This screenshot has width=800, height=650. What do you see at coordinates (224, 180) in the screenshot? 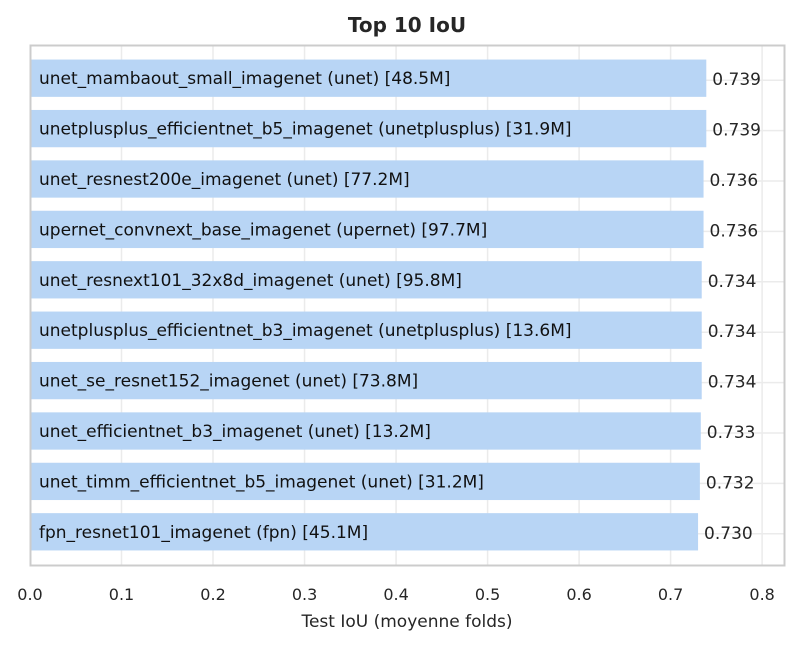
I see `bar-category-label: unet_resnest200e_imagenet (unet) [77.2M]` at bounding box center [224, 180].